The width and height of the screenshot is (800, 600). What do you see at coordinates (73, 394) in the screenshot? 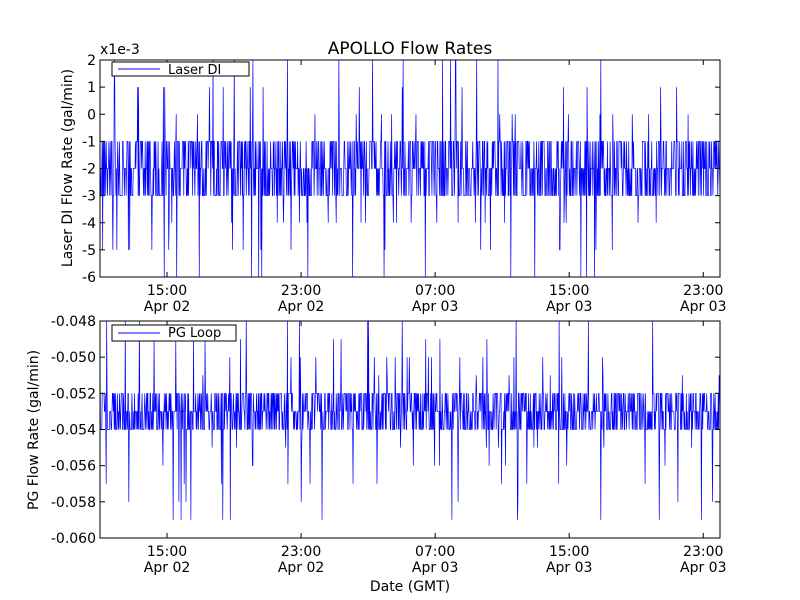
I see `pg-loop-y-tick-label: -0.052` at bounding box center [73, 394].